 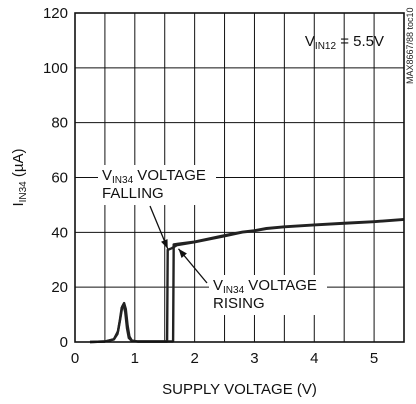 I want to click on annotation-rising-tail: VOLTAGE, so click(x=280, y=285).